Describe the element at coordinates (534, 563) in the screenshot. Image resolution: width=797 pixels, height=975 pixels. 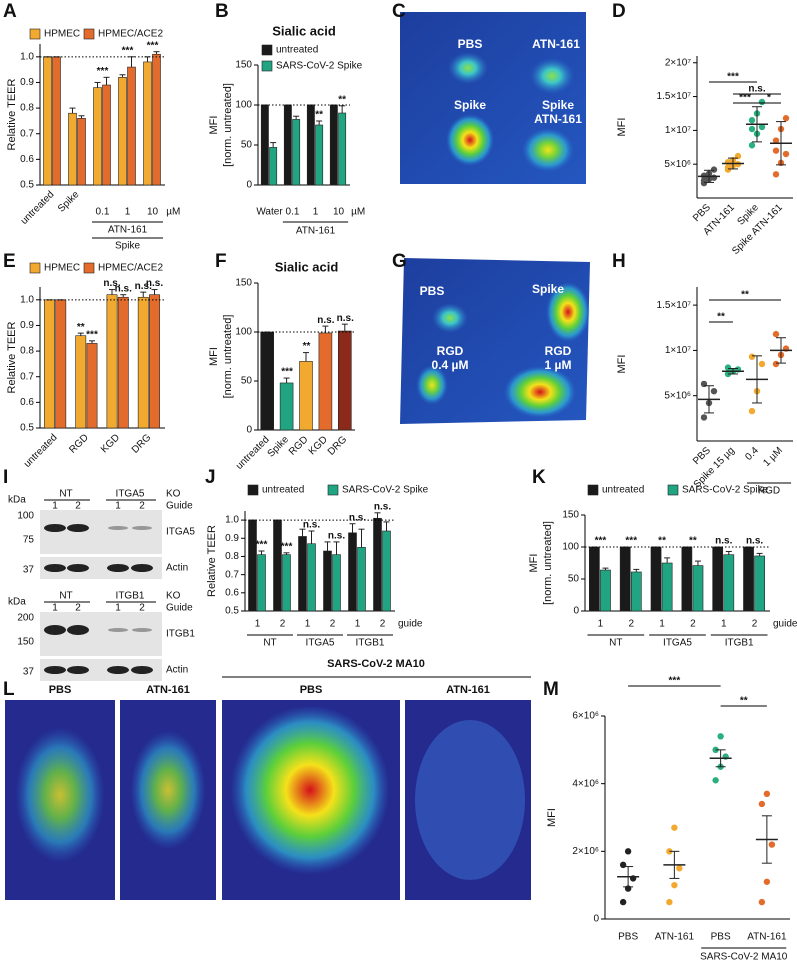
I see `y-axis-label: MFI` at that location.